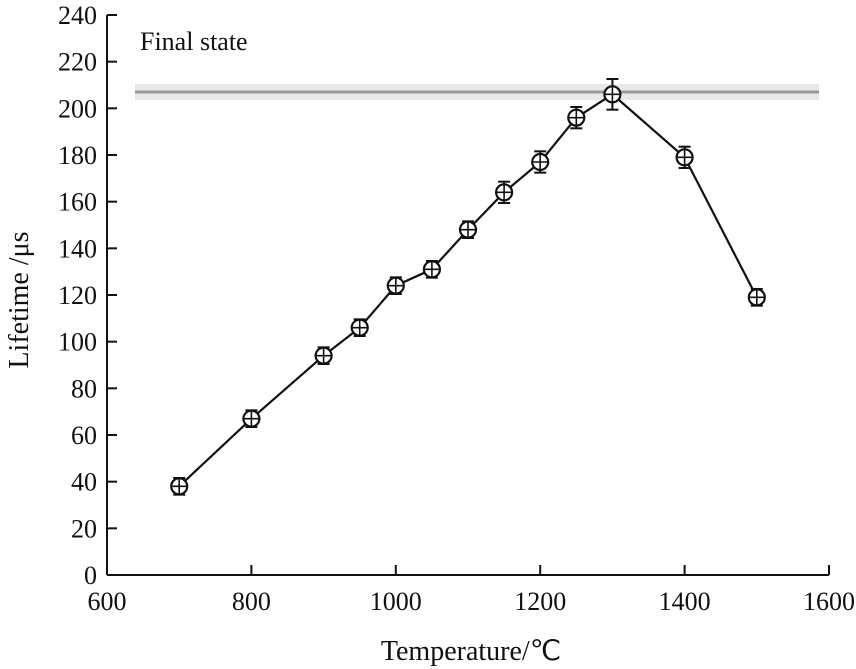  I want to click on y-tick-label-180: 180, so click(77, 155).